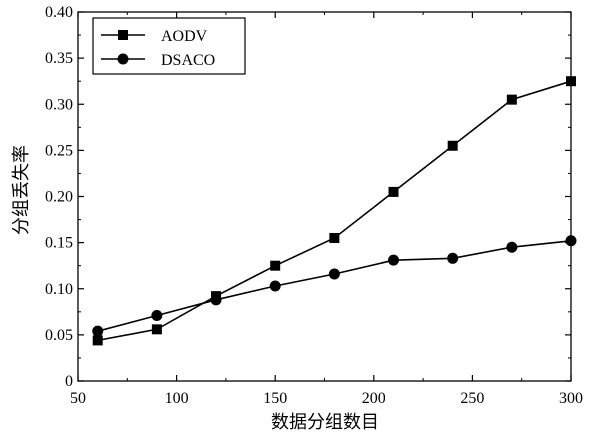 This screenshot has height=437, width=592. Describe the element at coordinates (184, 36) in the screenshot. I see `legend-label: AODV` at that location.